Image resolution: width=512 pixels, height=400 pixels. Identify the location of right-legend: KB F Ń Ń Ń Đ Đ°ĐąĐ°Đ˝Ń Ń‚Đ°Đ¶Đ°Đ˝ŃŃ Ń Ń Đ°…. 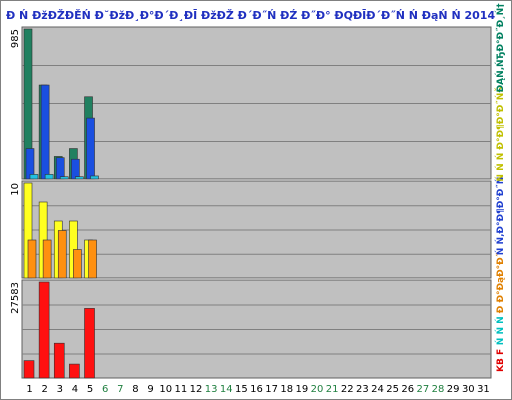
(500, 187).